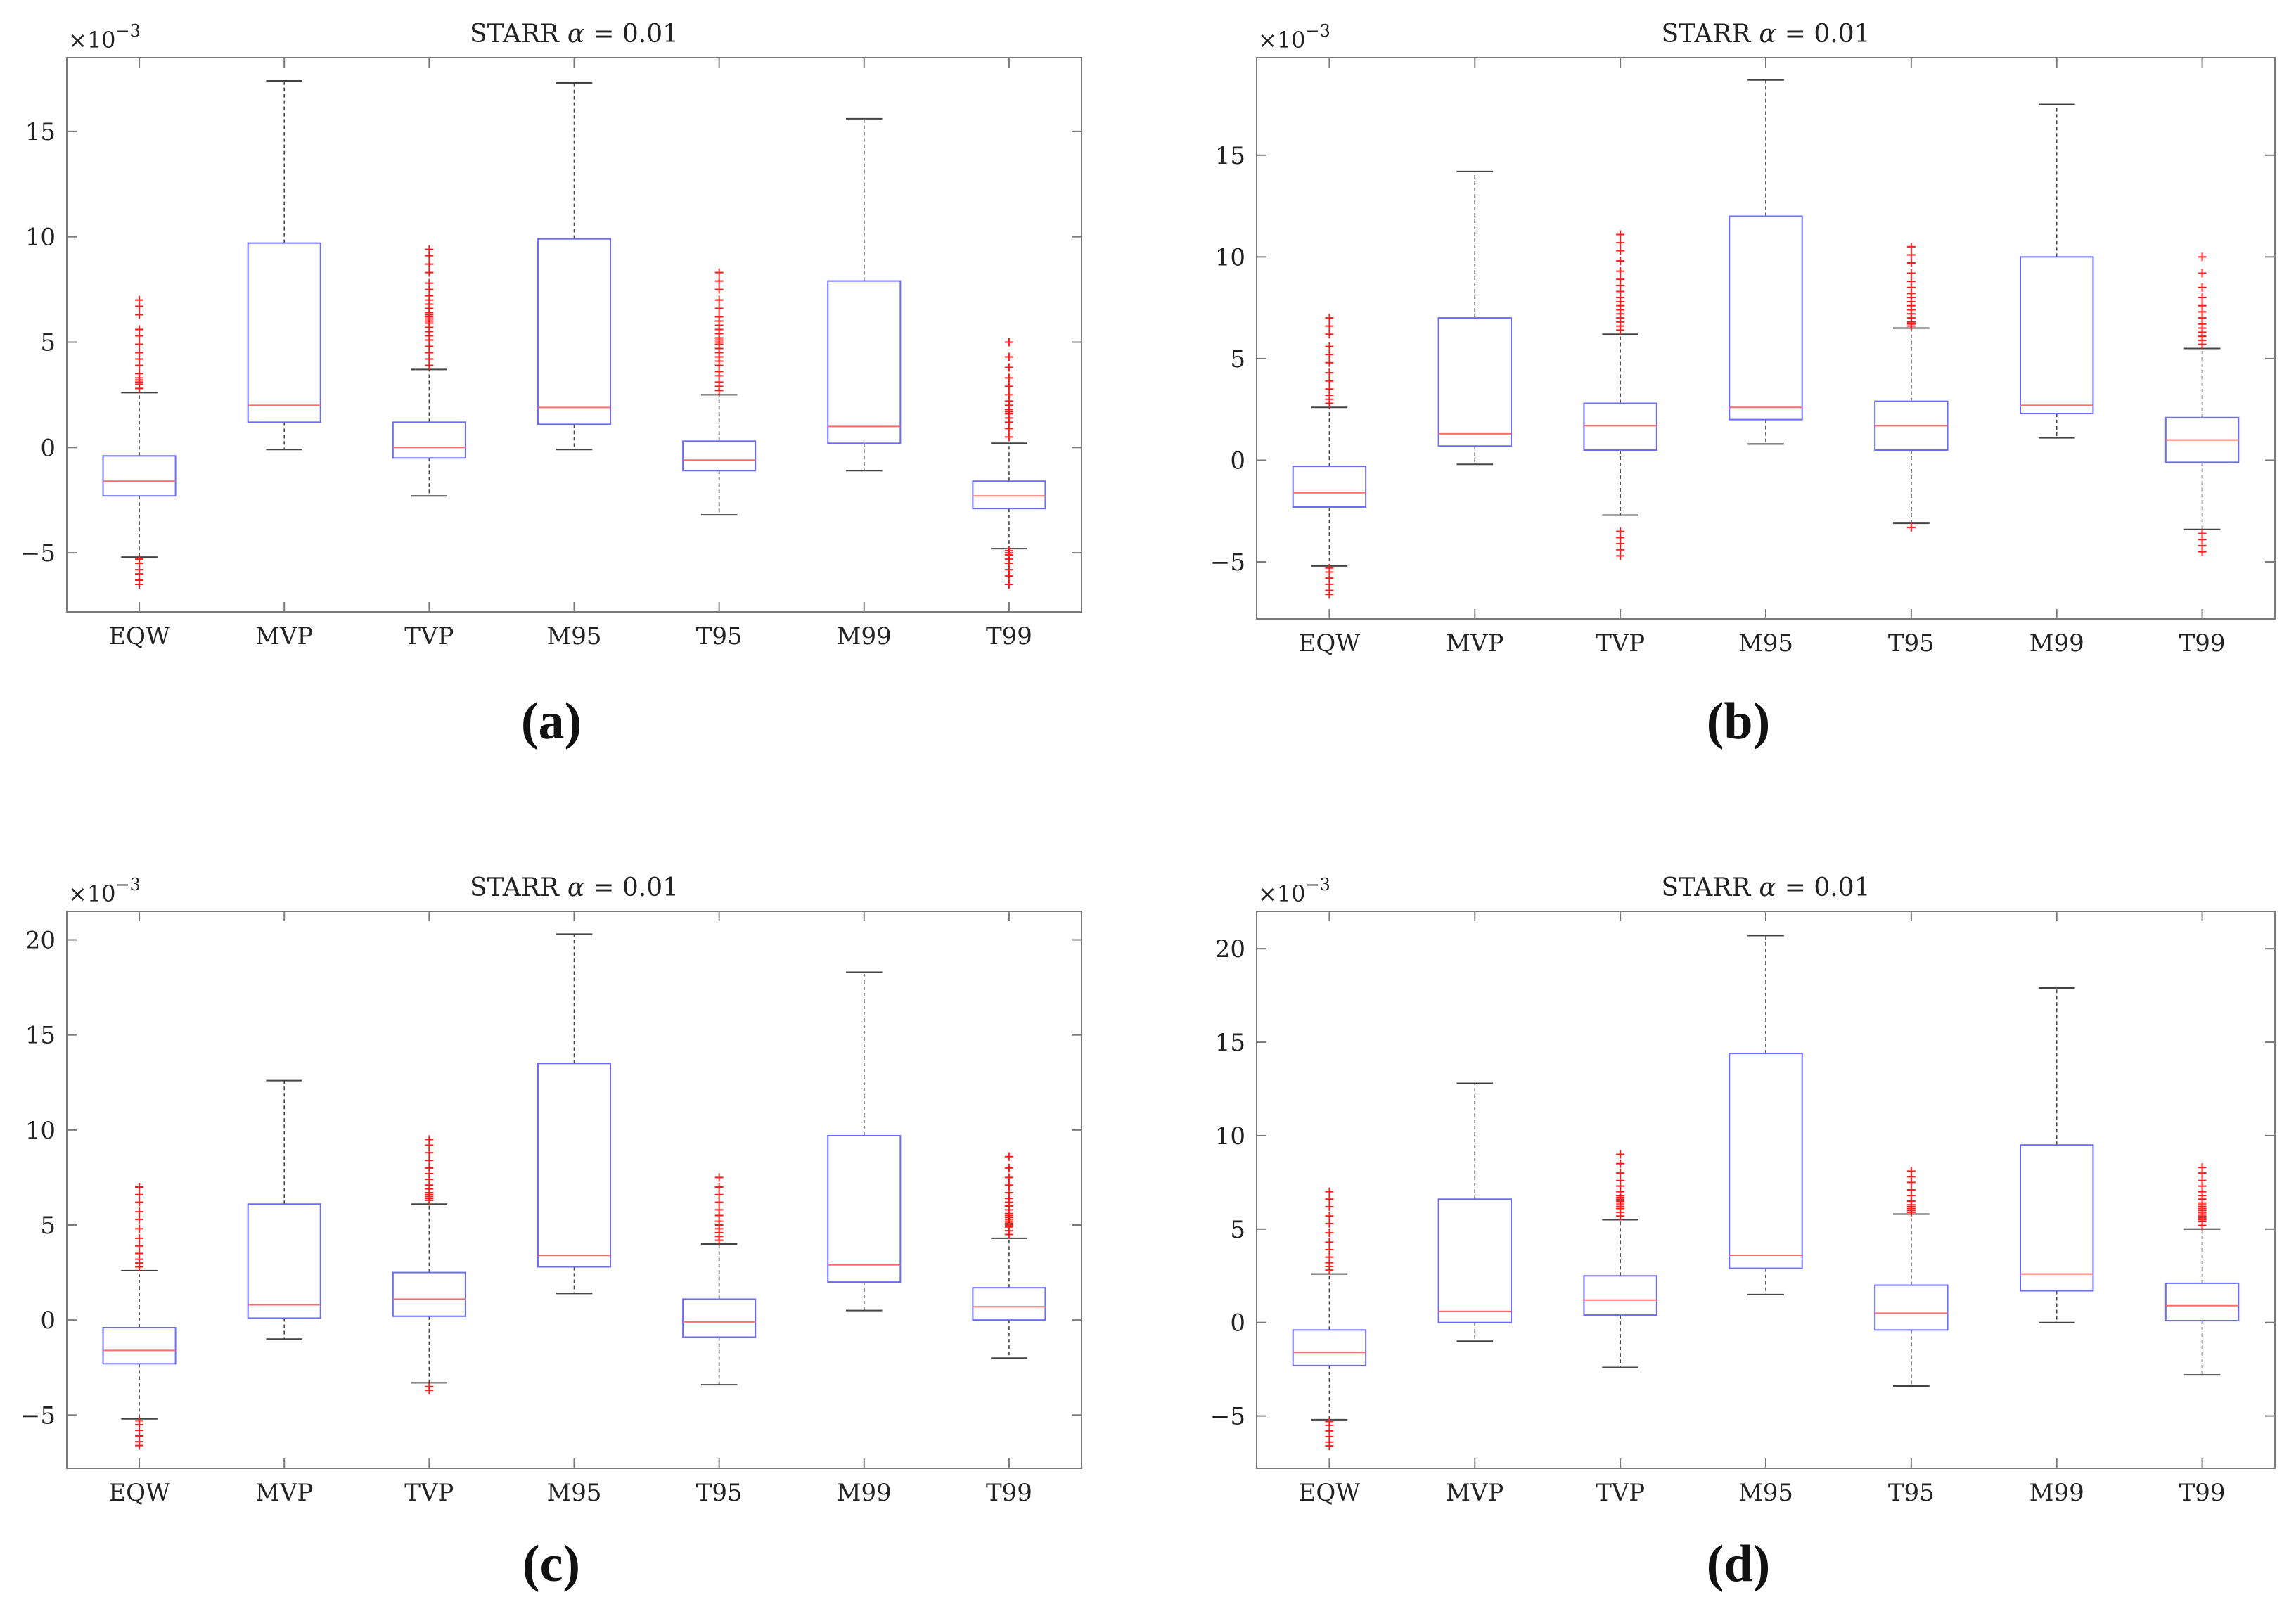  What do you see at coordinates (1230, 949) in the screenshot?
I see `y-tick-label: 20` at bounding box center [1230, 949].